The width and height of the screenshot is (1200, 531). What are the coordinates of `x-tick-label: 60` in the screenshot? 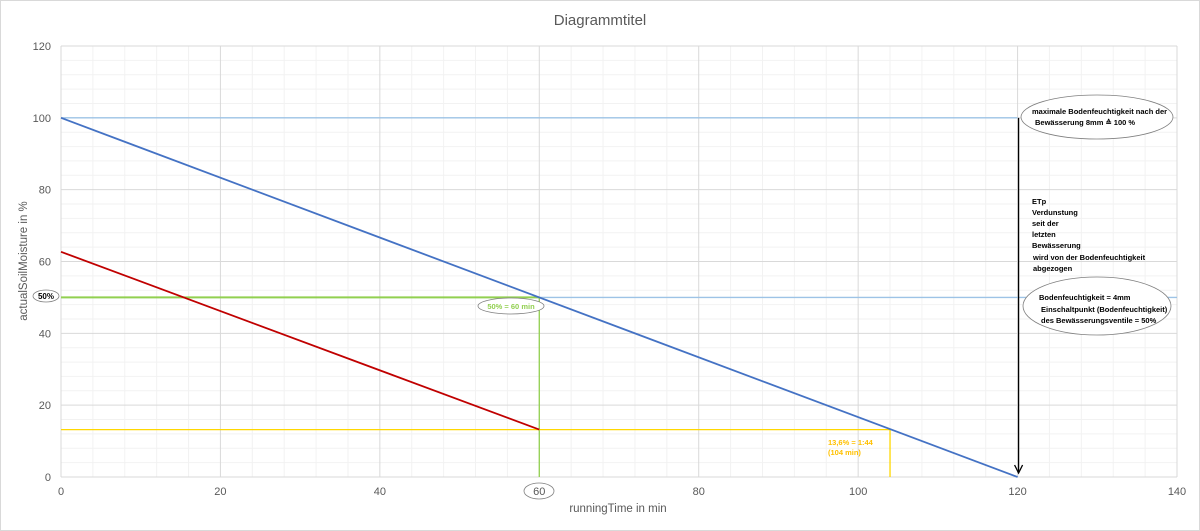 It's located at (539, 492).